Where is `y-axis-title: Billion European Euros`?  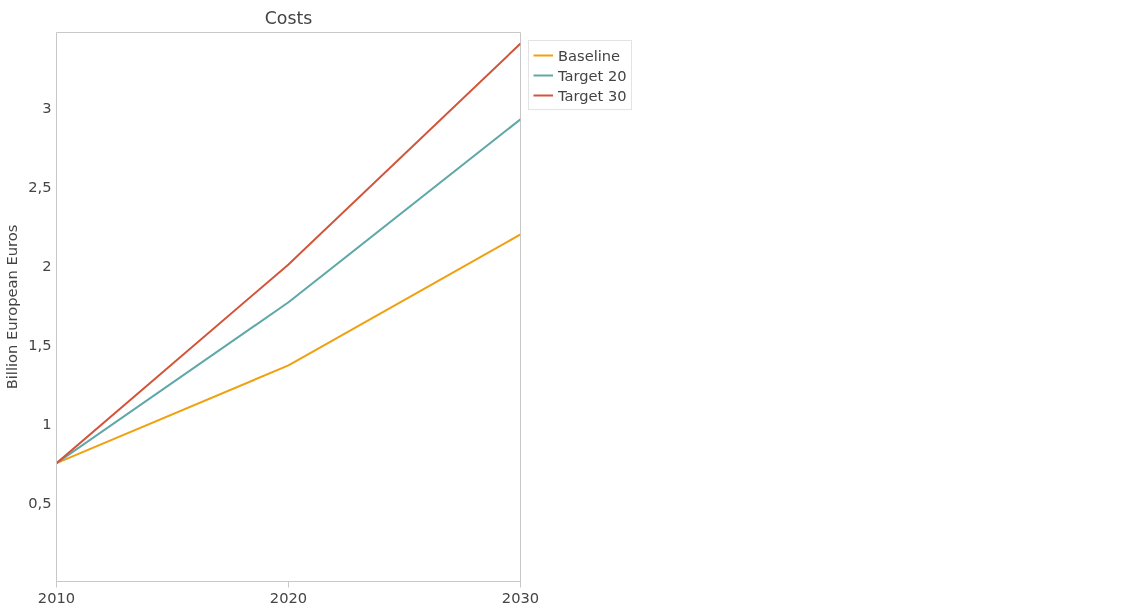 y-axis-title: Billion European Euros is located at coordinates (12, 307).